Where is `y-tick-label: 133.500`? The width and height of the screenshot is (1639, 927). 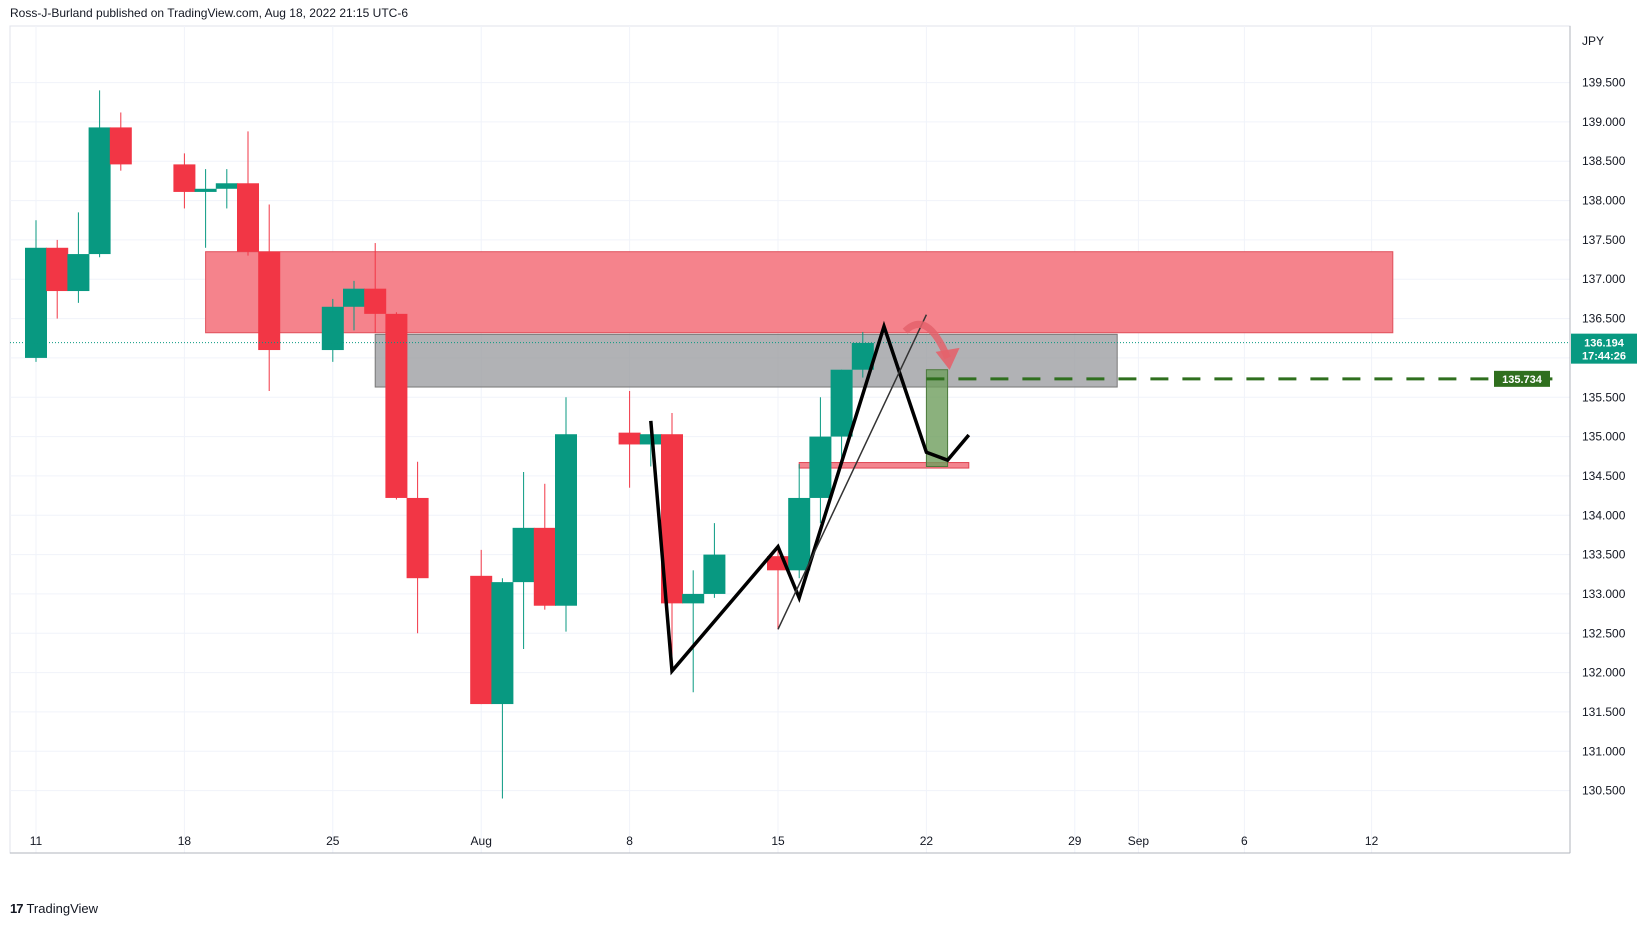 y-tick-label: 133.500 is located at coordinates (1604, 555).